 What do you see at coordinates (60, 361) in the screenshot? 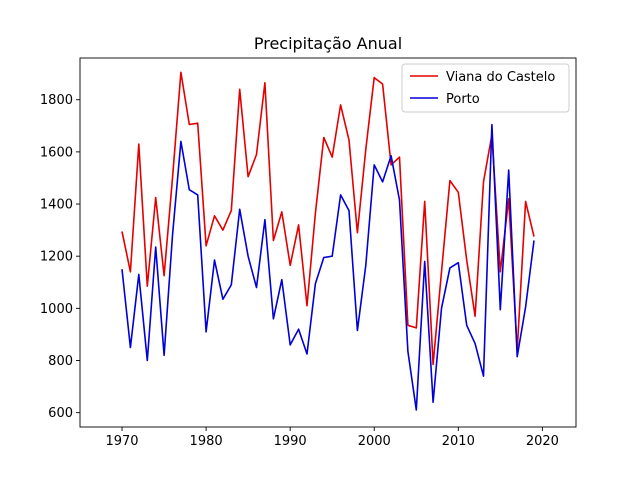
I see `y-tick-label: 800` at bounding box center [60, 361].